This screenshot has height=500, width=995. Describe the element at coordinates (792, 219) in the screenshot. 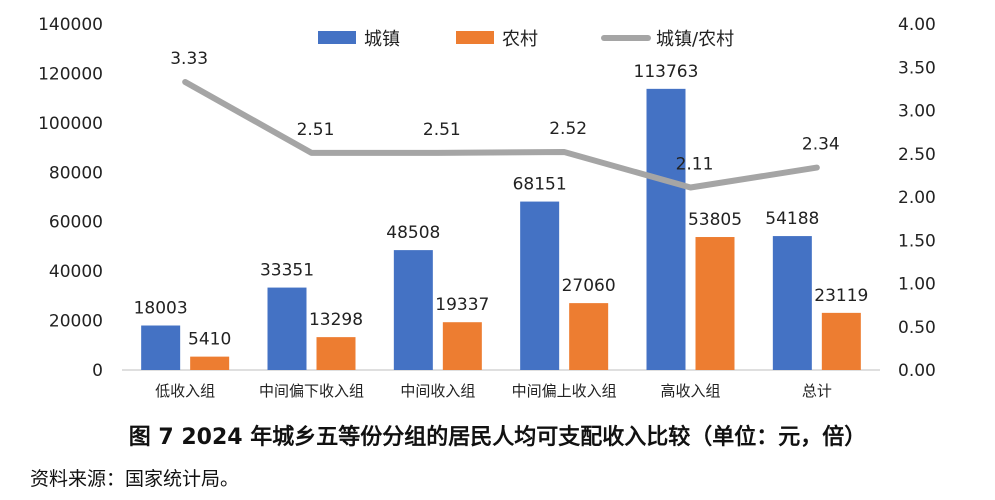

I see `data-label-urban: 54188` at that location.